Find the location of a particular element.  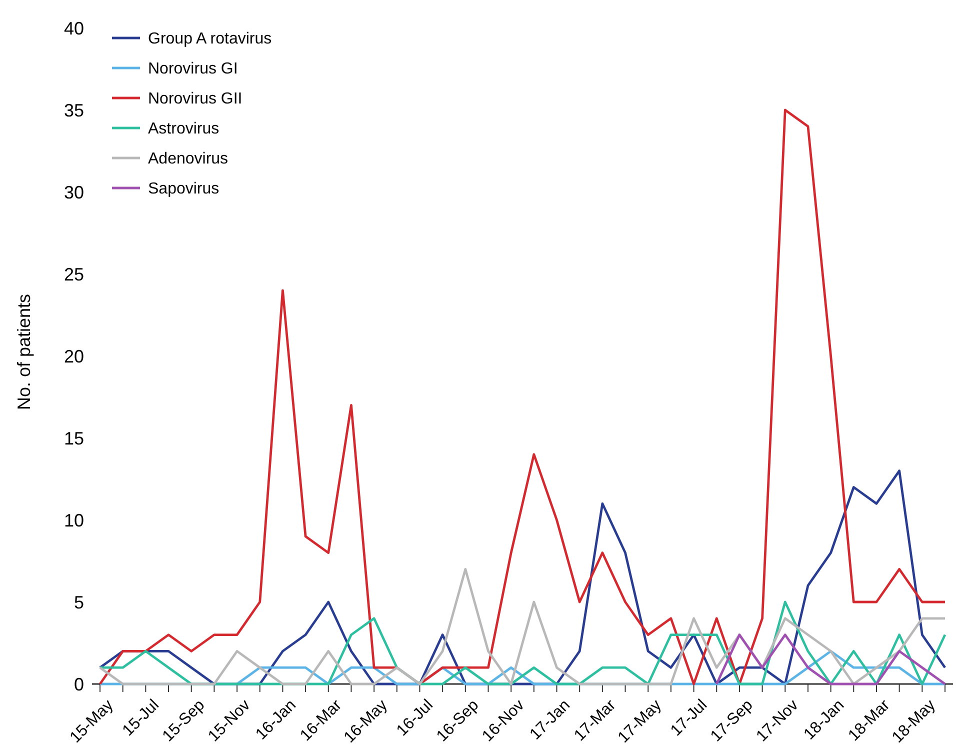

y-tick-label: 20 is located at coordinates (74, 356).